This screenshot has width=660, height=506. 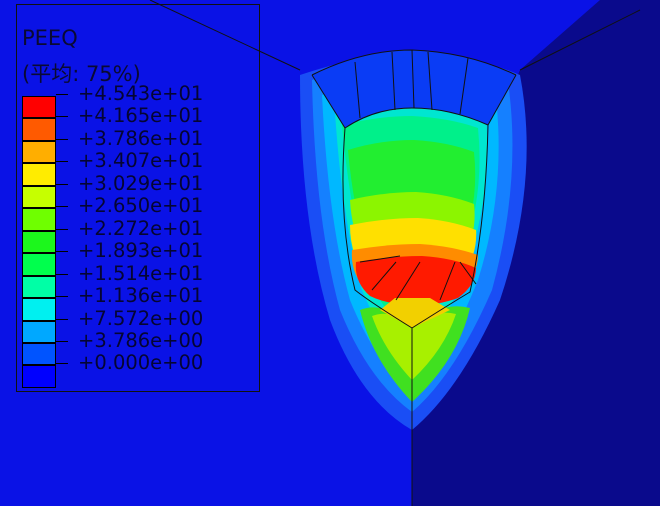 I want to click on legend-tick-label: +3.029e+01, so click(x=129, y=183).